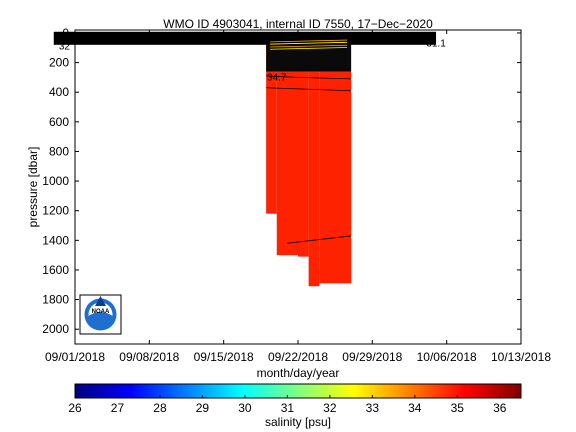 The width and height of the screenshot is (576, 432). What do you see at coordinates (59, 63) in the screenshot?
I see `y-tick-label: 200` at bounding box center [59, 63].